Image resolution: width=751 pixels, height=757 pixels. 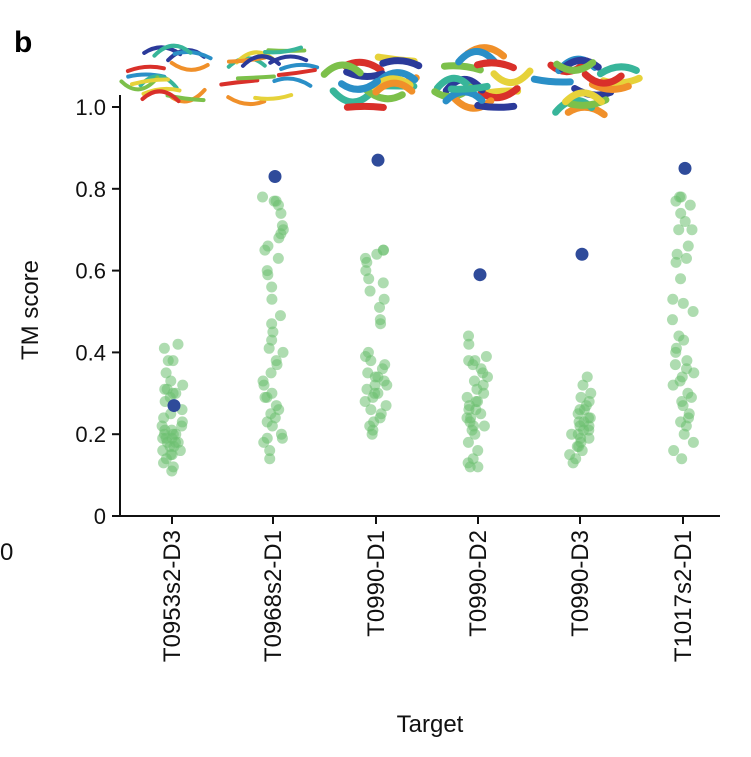 I want to click on x-tick-label: T0953s2-D3, so click(x=172, y=596).